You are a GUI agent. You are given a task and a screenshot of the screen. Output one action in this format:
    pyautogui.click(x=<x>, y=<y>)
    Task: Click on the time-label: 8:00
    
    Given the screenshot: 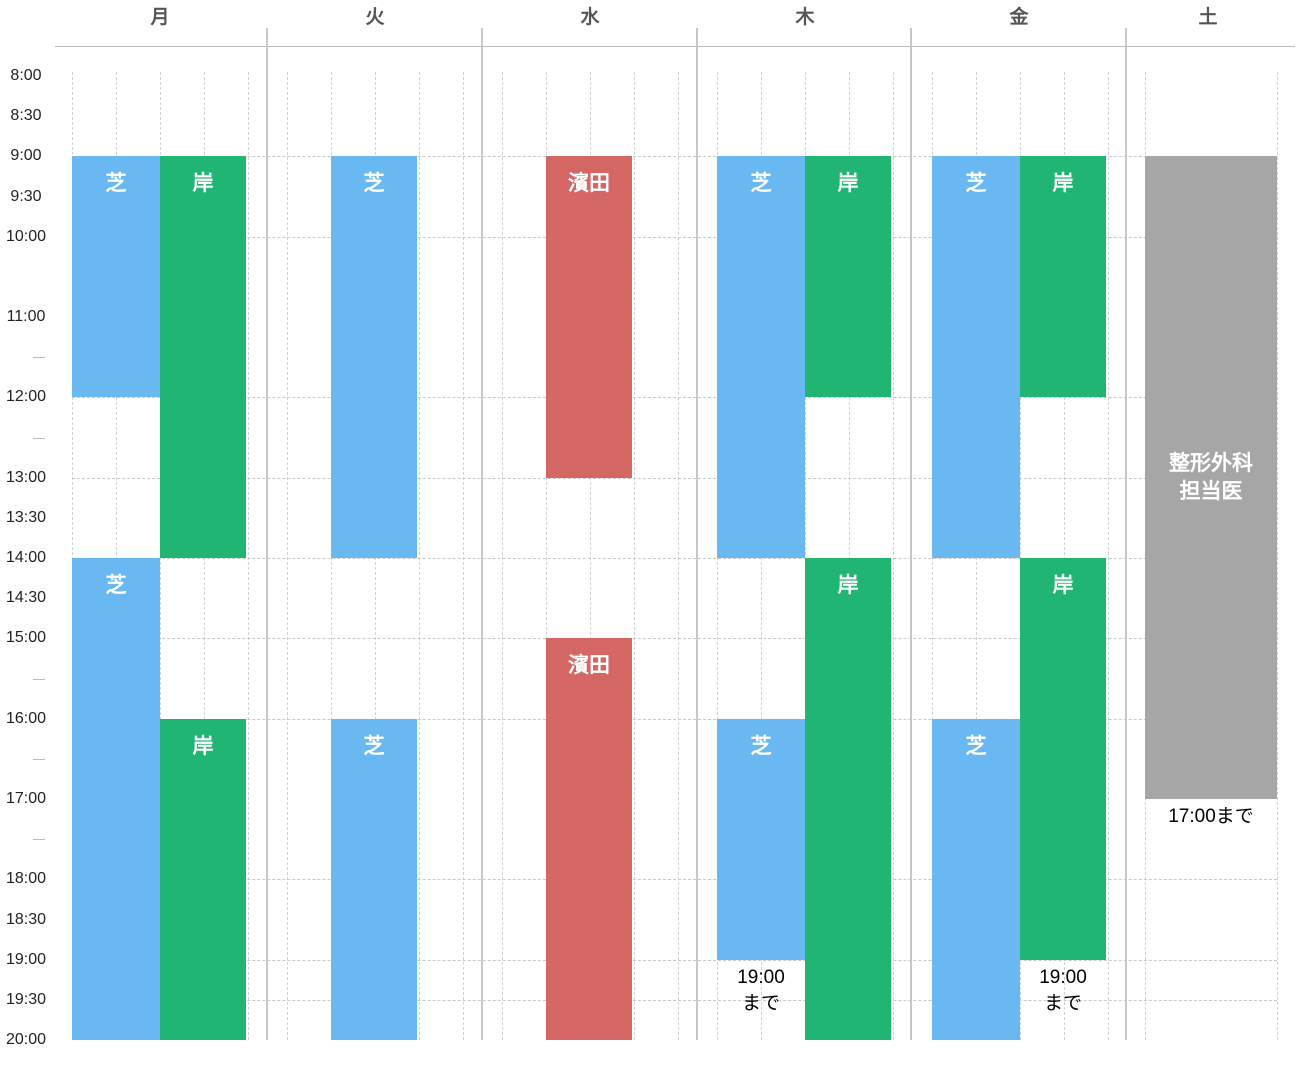 What is the action you would take?
    pyautogui.click(x=26, y=75)
    